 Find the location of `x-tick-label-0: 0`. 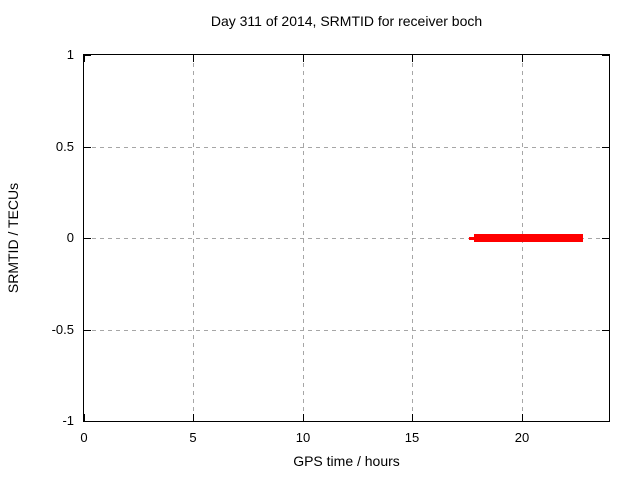

x-tick-label-0: 0 is located at coordinates (84, 437).